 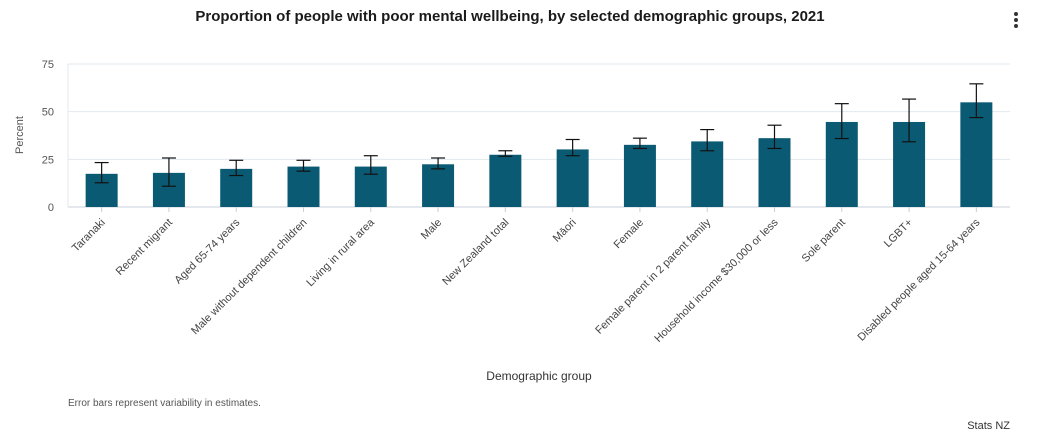 What do you see at coordinates (539, 376) in the screenshot?
I see `x-axis-label: Demographic group` at bounding box center [539, 376].